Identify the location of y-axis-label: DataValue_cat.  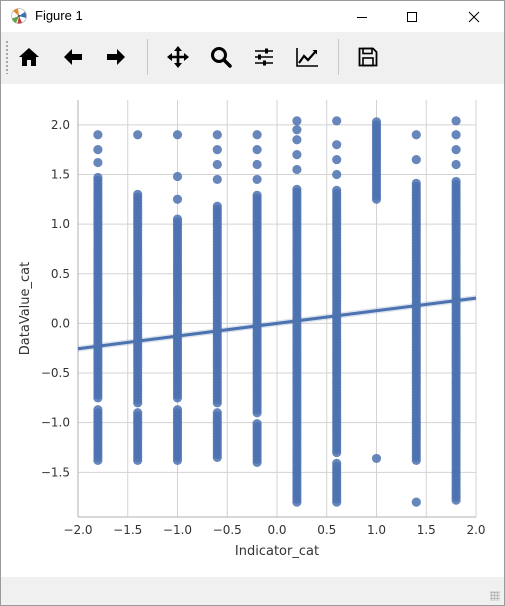
(25, 308).